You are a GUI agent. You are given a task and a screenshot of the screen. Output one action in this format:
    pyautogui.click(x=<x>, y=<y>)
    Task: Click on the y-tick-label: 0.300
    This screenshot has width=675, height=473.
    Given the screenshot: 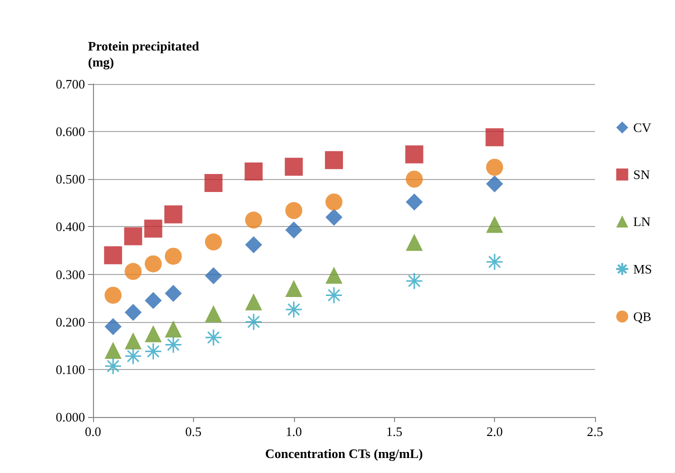 What is the action you would take?
    pyautogui.click(x=70, y=274)
    